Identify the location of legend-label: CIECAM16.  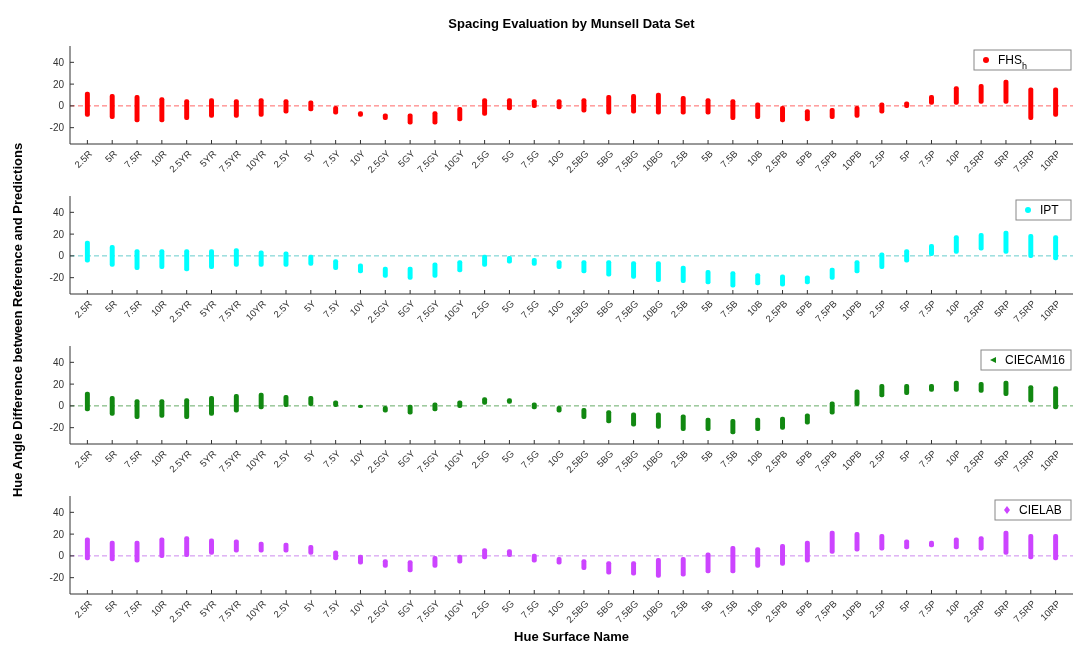
(1035, 360).